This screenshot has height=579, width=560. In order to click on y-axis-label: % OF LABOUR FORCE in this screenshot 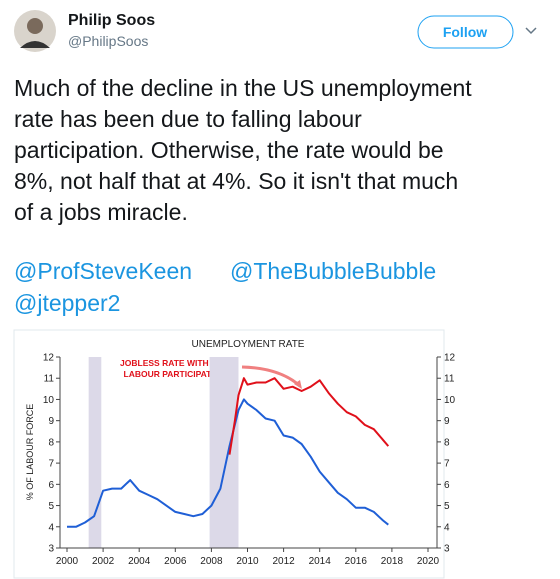, I will do `click(30, 452)`.